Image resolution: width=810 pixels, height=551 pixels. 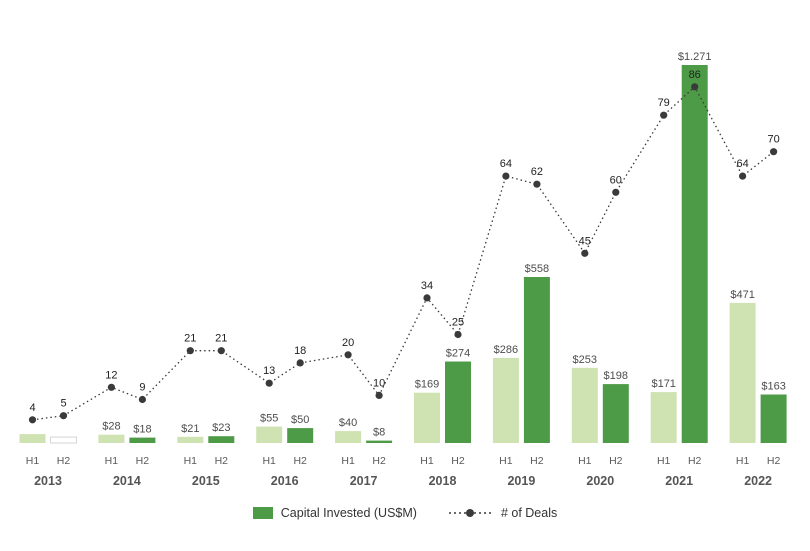 I want to click on deal-point-2015-H2, so click(x=221, y=351).